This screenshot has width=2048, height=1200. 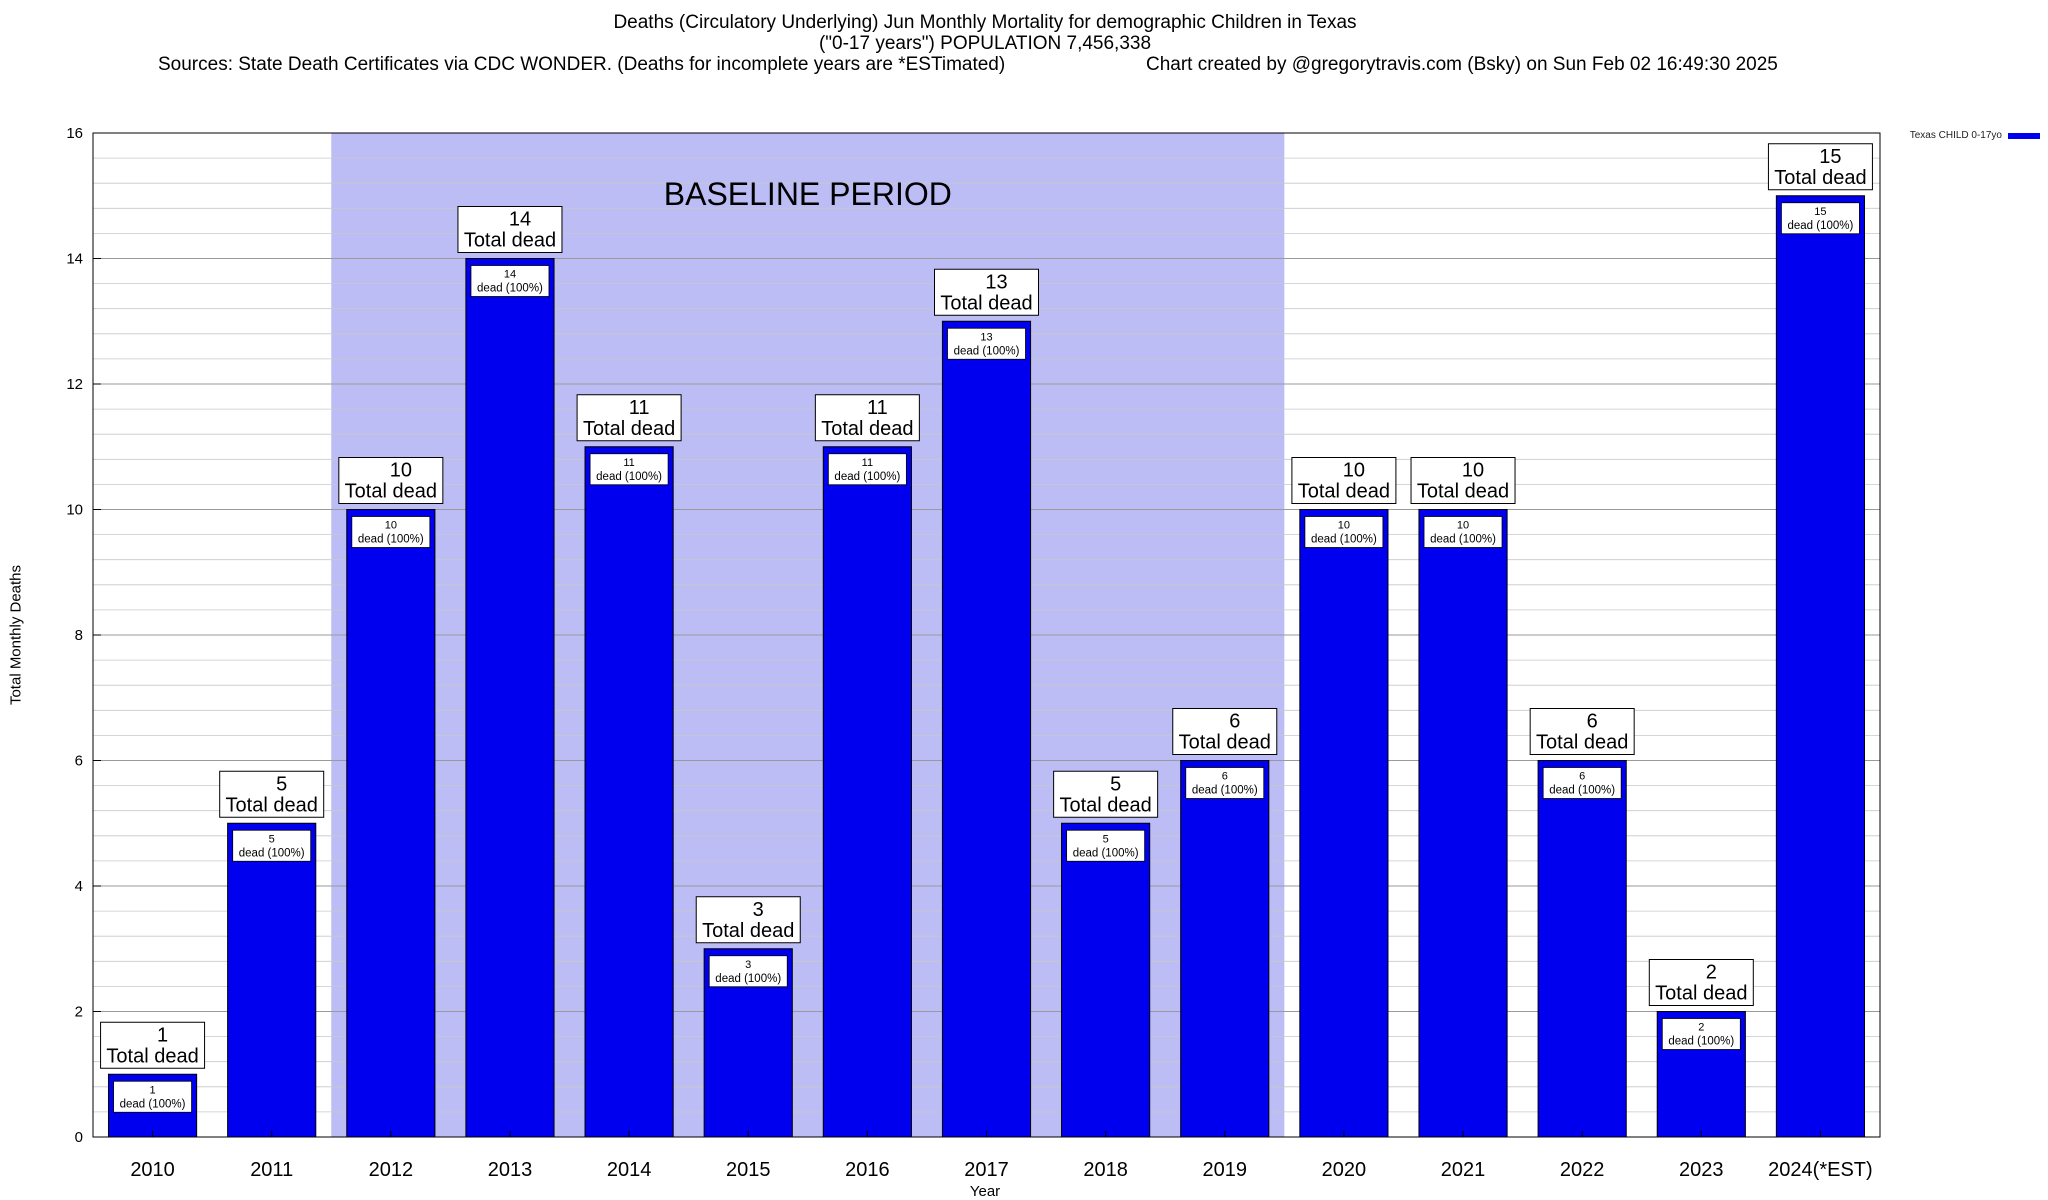 I want to click on x-tick-label: 2017, so click(x=986, y=1170).